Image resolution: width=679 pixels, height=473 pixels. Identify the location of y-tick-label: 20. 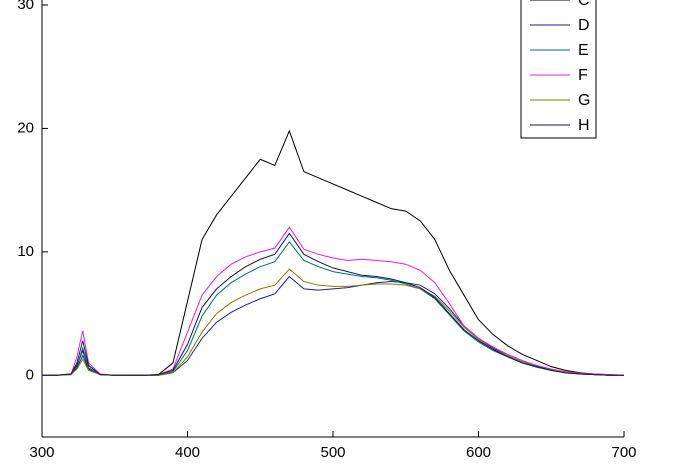
(25, 127).